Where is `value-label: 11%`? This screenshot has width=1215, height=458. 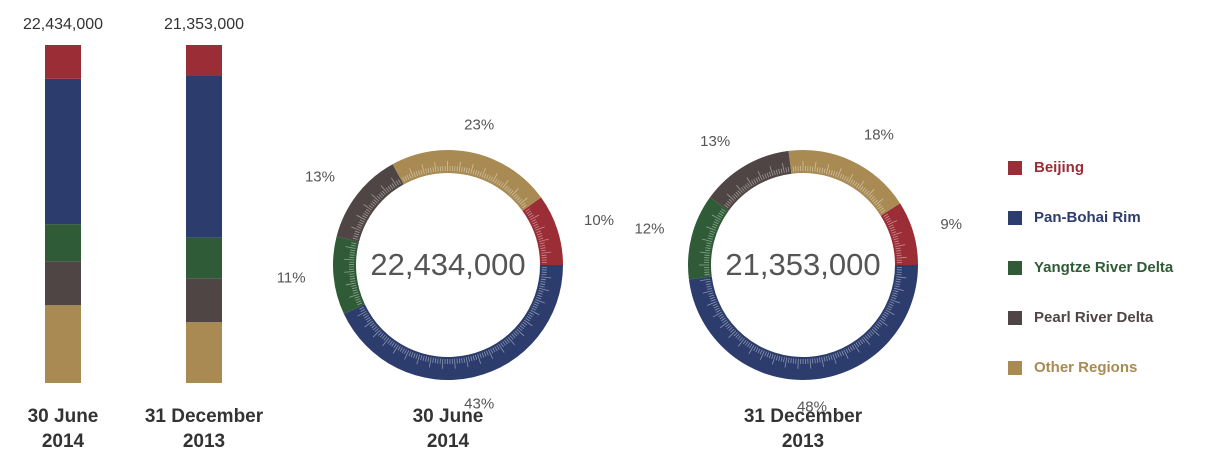
value-label: 11% is located at coordinates (291, 277).